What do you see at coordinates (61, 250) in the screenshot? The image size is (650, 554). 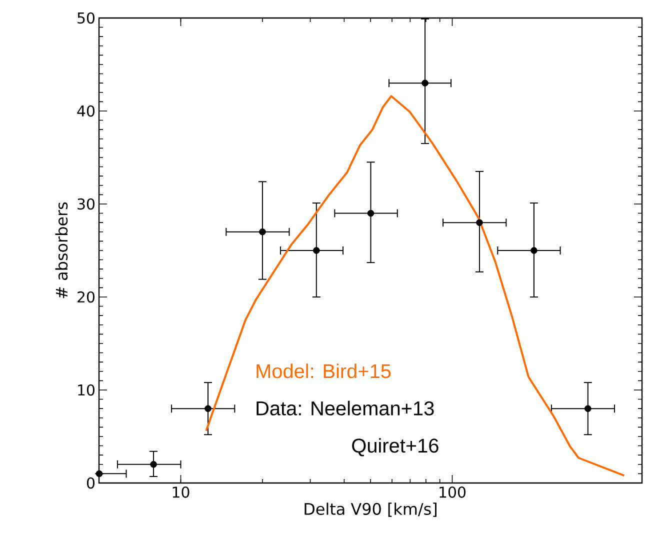 I see `y-axis-title: # absorbers` at bounding box center [61, 250].